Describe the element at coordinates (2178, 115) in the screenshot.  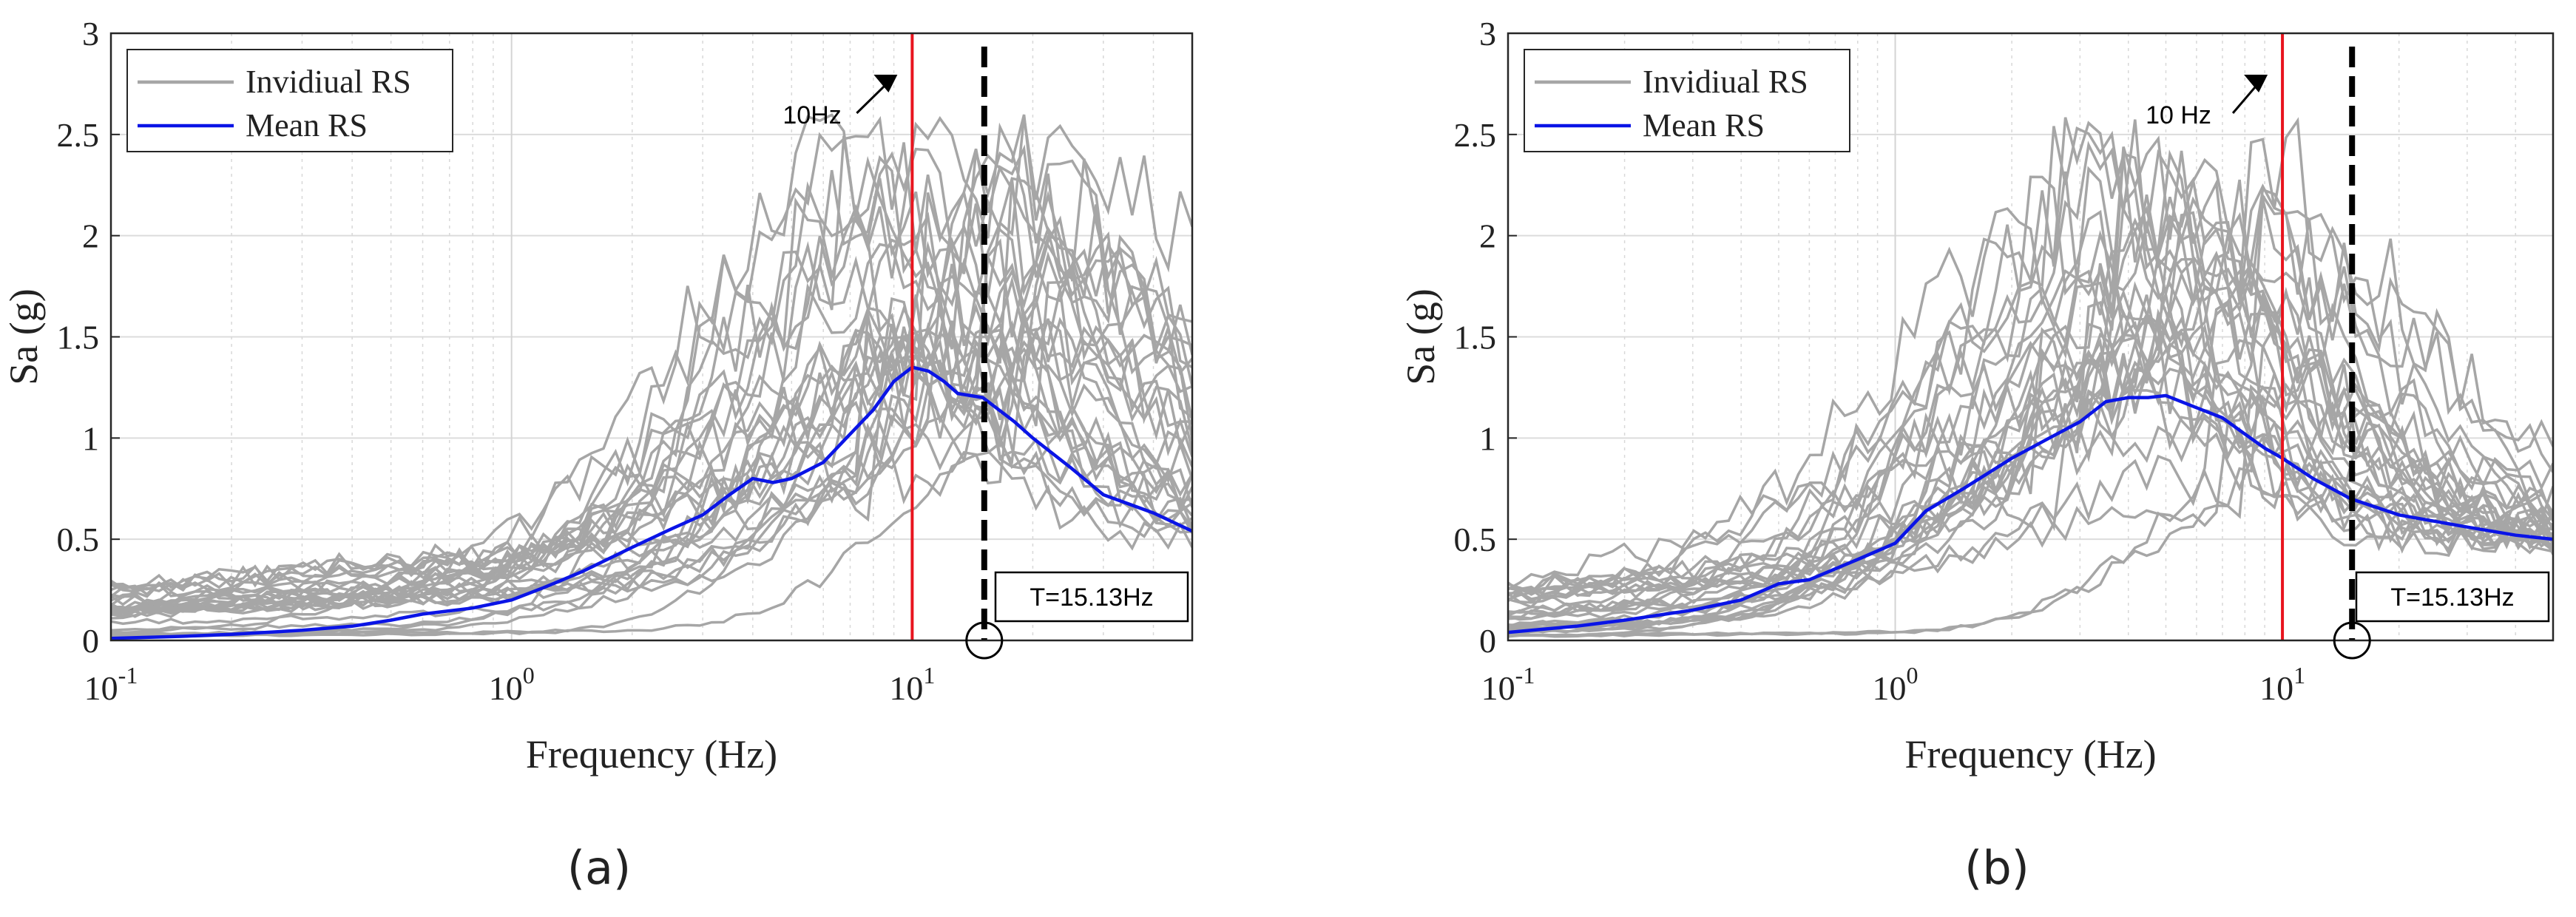
I see `ref-line-label: 10 Hz` at that location.